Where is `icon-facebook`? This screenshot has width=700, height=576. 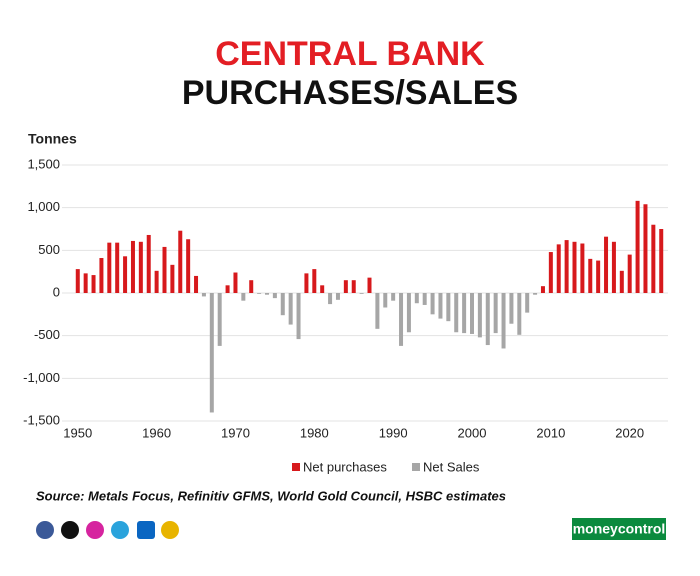
icon-facebook is located at coordinates (45, 530).